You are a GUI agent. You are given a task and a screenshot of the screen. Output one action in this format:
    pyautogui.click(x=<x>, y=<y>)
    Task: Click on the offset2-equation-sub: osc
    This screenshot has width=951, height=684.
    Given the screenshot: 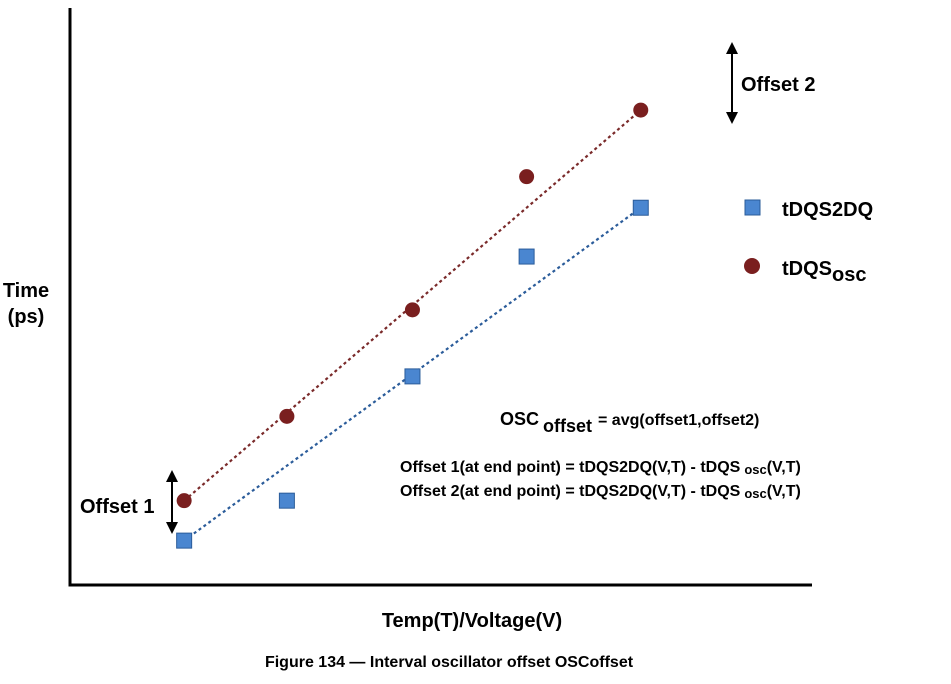 What is the action you would take?
    pyautogui.click(x=755, y=493)
    